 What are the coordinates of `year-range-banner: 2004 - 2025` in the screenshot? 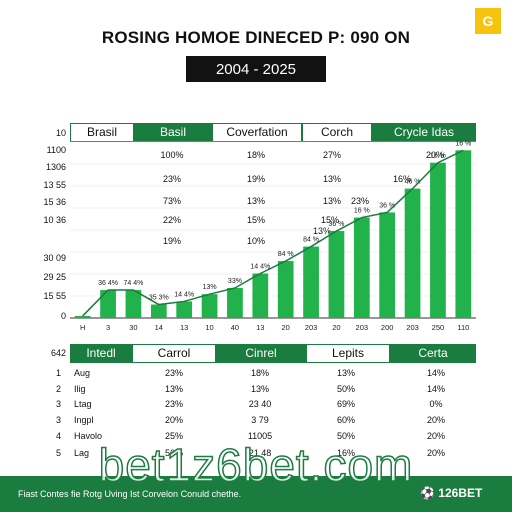 It's located at (256, 69).